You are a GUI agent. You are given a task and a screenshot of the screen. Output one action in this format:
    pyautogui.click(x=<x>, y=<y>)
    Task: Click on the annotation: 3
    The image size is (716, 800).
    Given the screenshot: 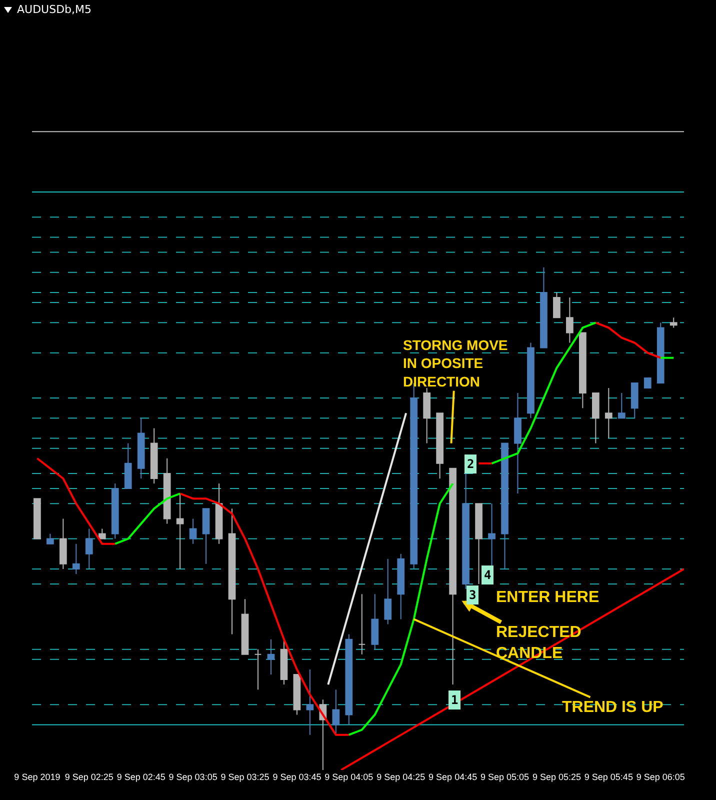 What is the action you would take?
    pyautogui.click(x=472, y=595)
    